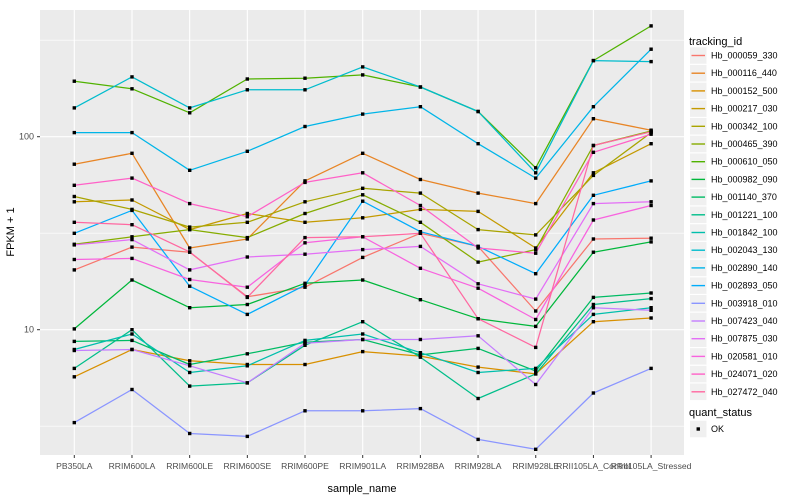  What do you see at coordinates (744, 56) in the screenshot?
I see `legend-label: Hb_000059_330` at bounding box center [744, 56].